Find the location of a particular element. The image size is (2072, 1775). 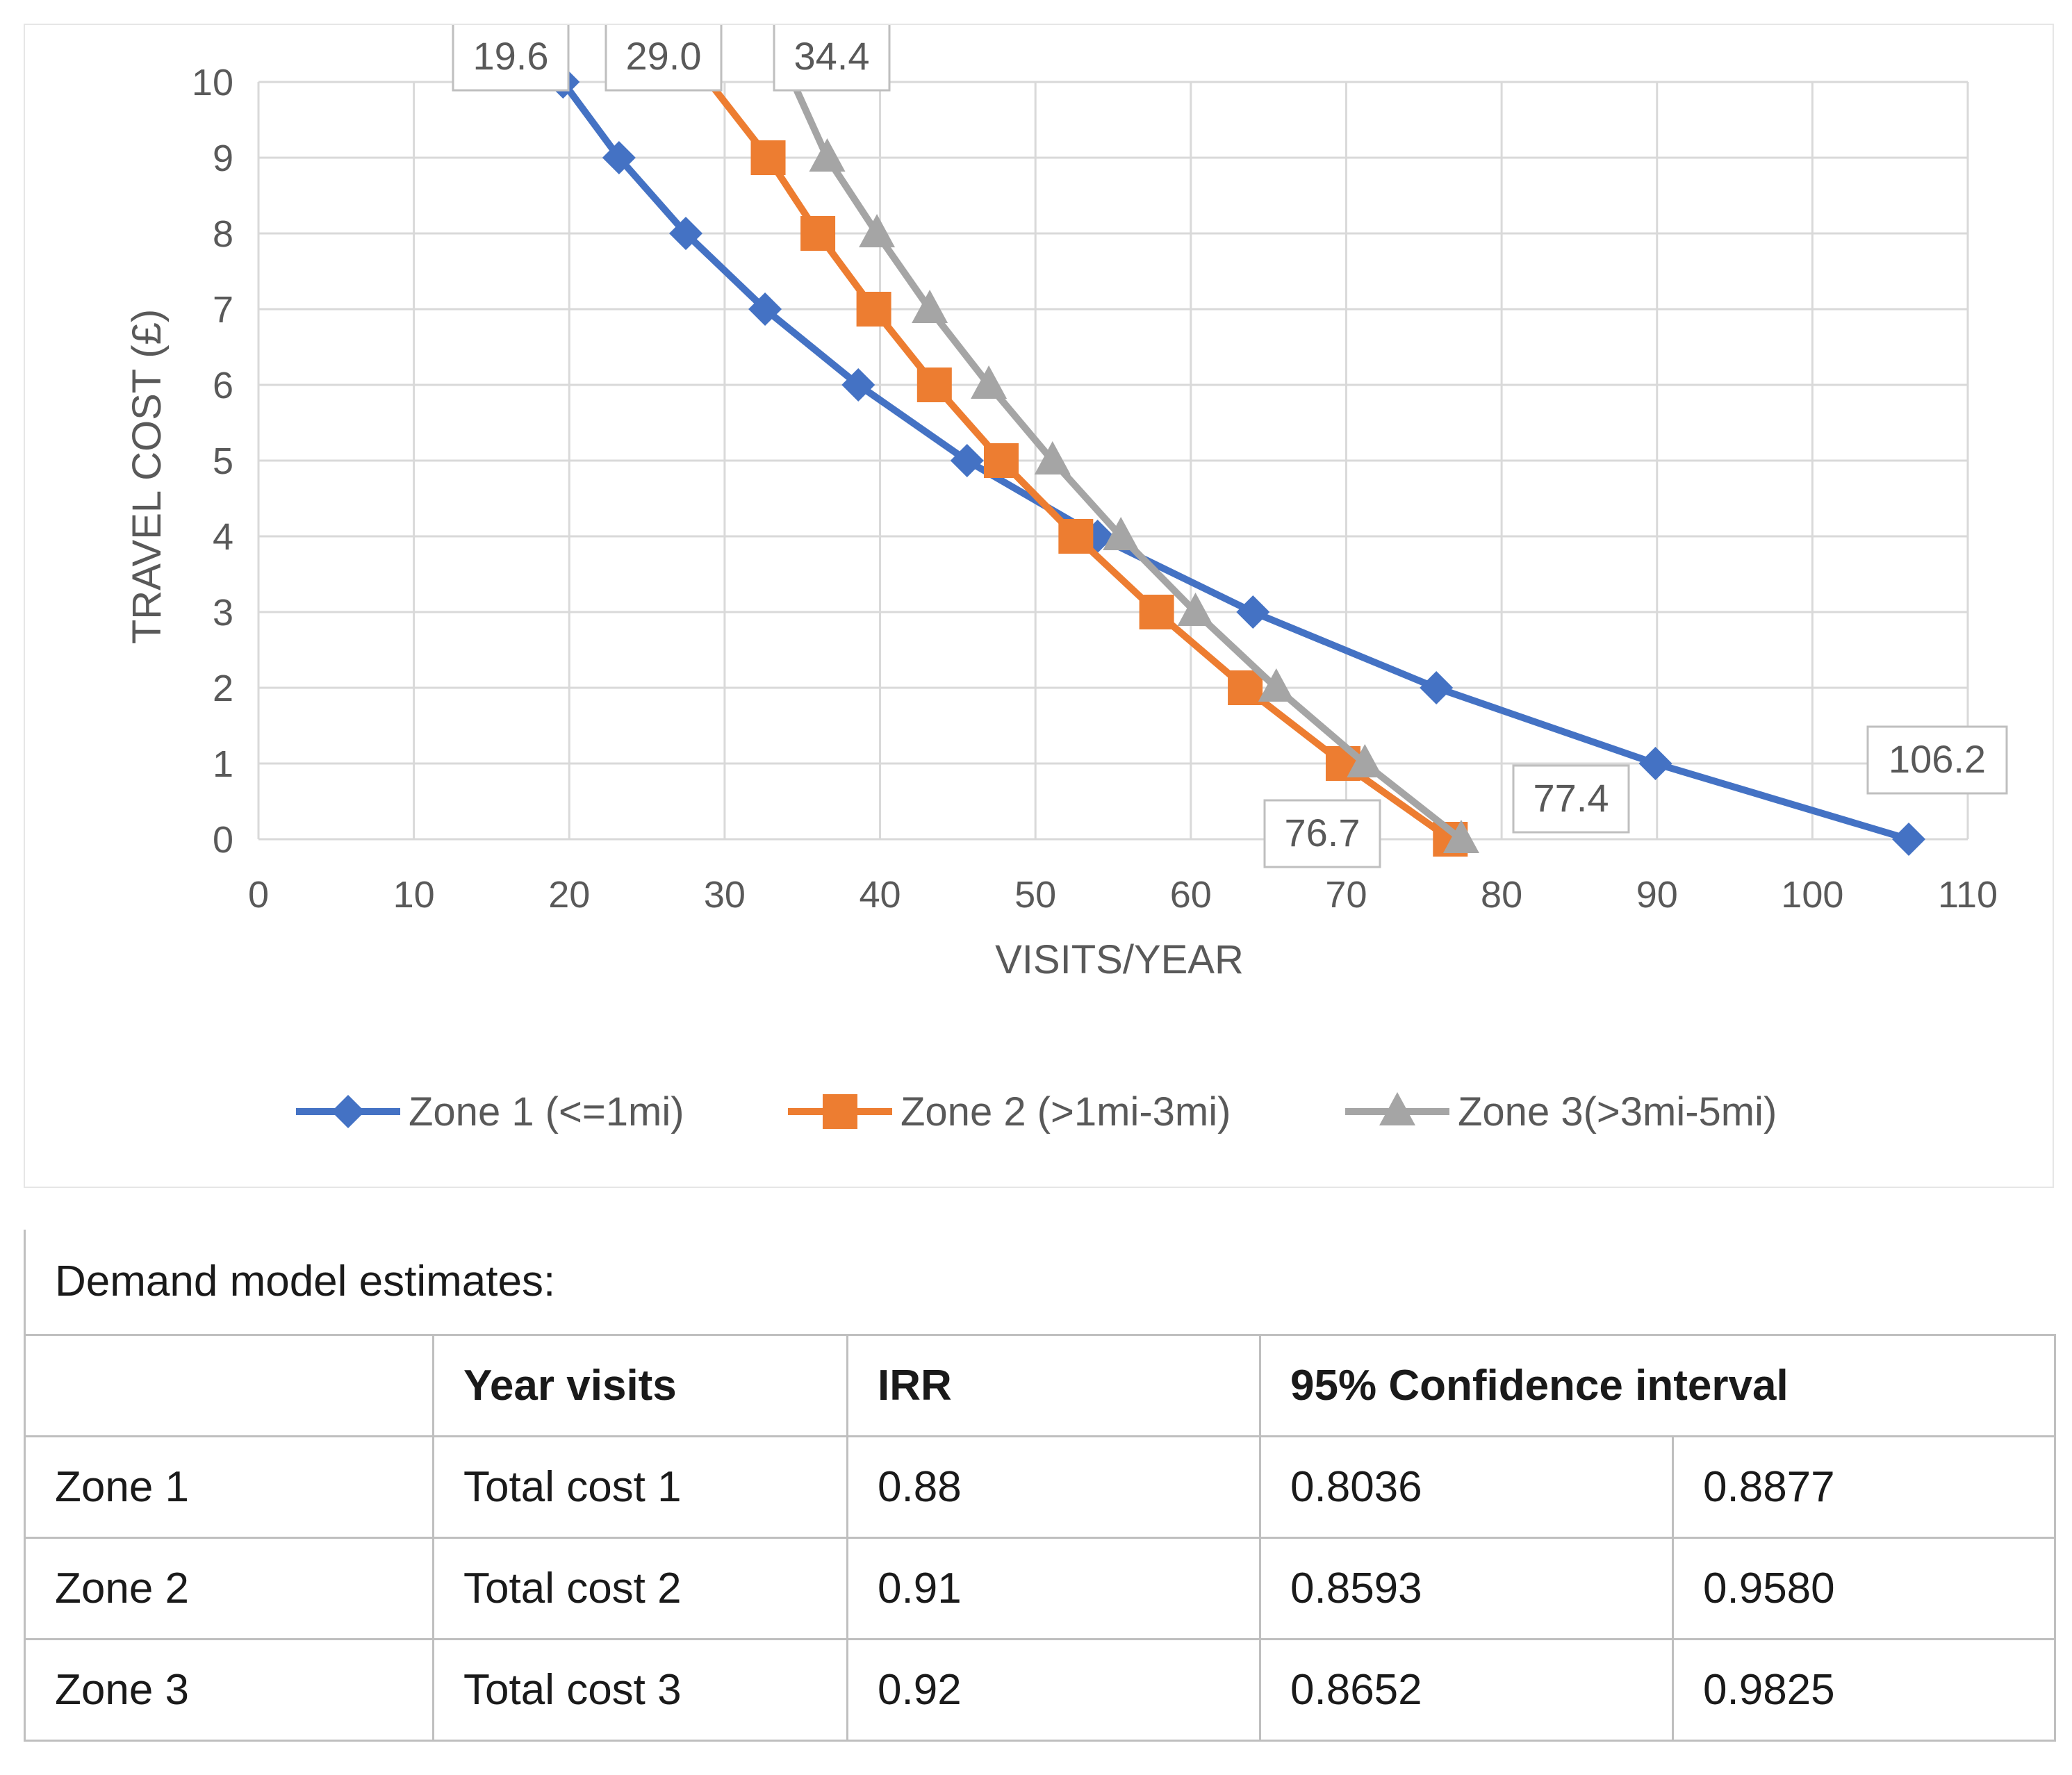

x-tick-label: 30 is located at coordinates (725, 895).